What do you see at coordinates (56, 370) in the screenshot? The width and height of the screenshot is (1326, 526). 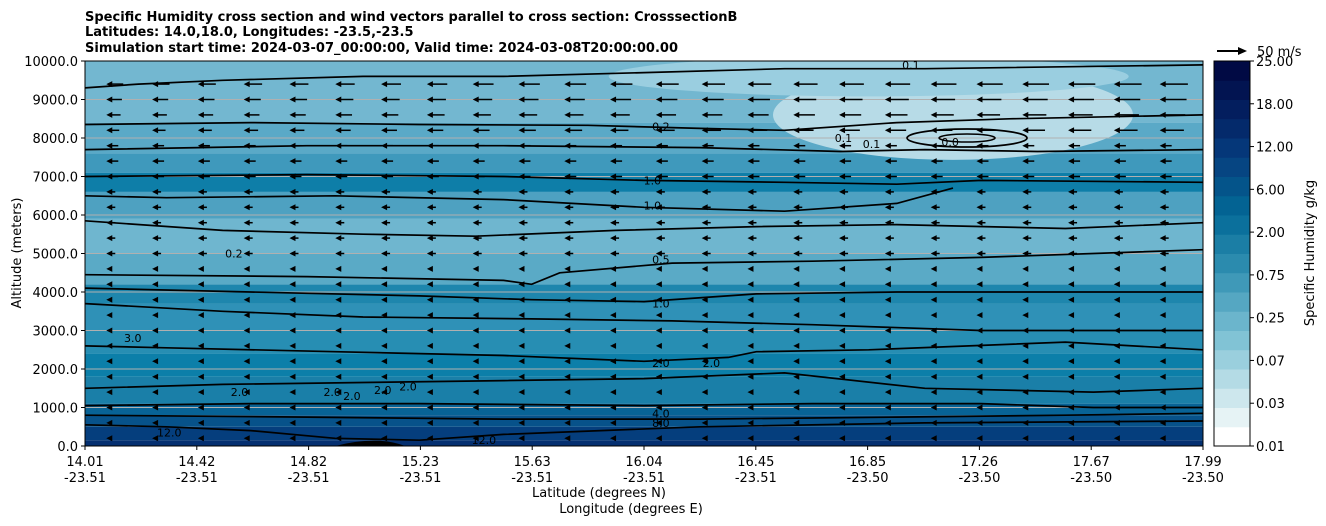 I see `y-tick-label: 2000.0` at bounding box center [56, 370].